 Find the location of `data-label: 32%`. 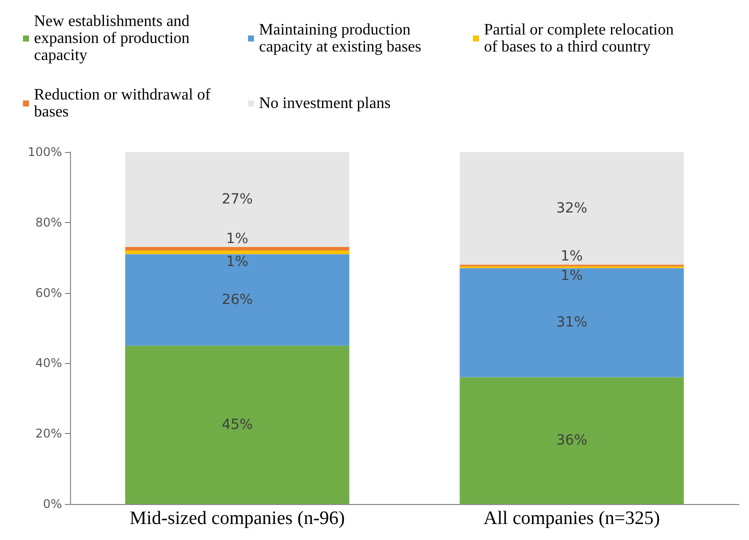

data-label: 32% is located at coordinates (572, 208).